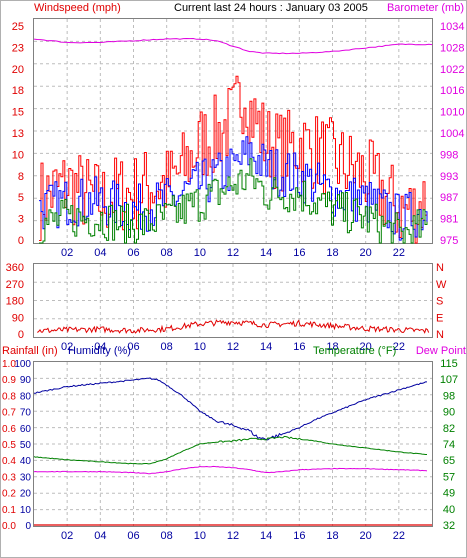 Image resolution: width=467 pixels, height=558 pixels. I want to click on direction-y-tick: 360, so click(15, 268).